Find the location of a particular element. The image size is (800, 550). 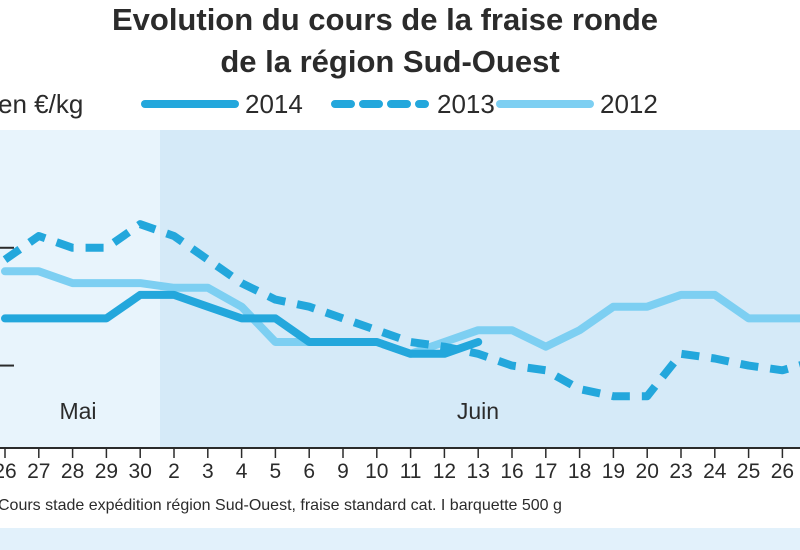

x-tick-label: 19 is located at coordinates (613, 471).